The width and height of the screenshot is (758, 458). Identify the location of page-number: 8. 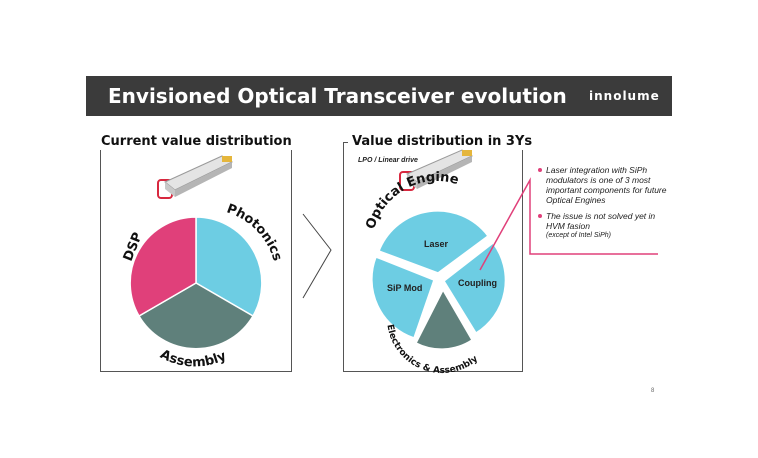
(653, 391).